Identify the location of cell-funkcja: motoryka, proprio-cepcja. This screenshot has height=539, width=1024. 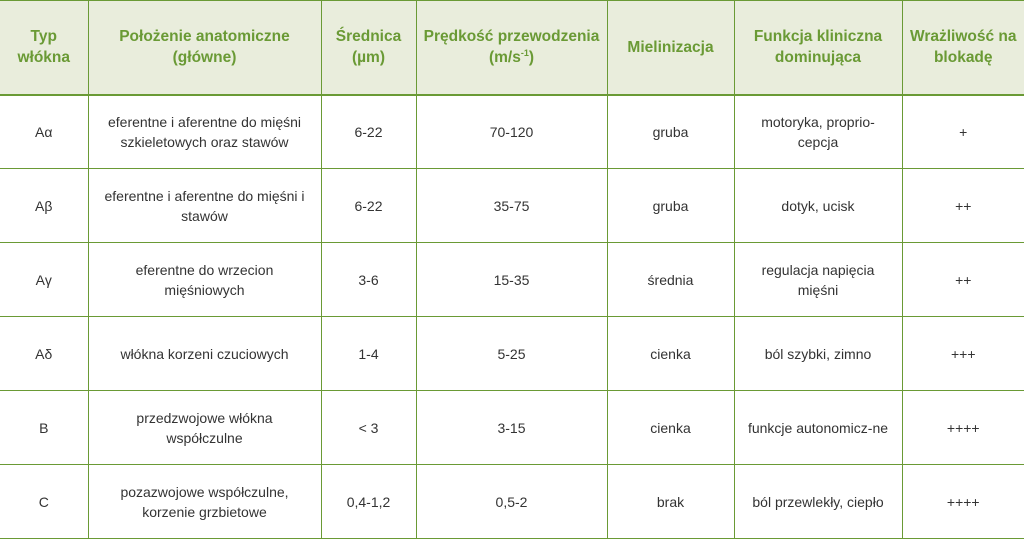
(818, 131).